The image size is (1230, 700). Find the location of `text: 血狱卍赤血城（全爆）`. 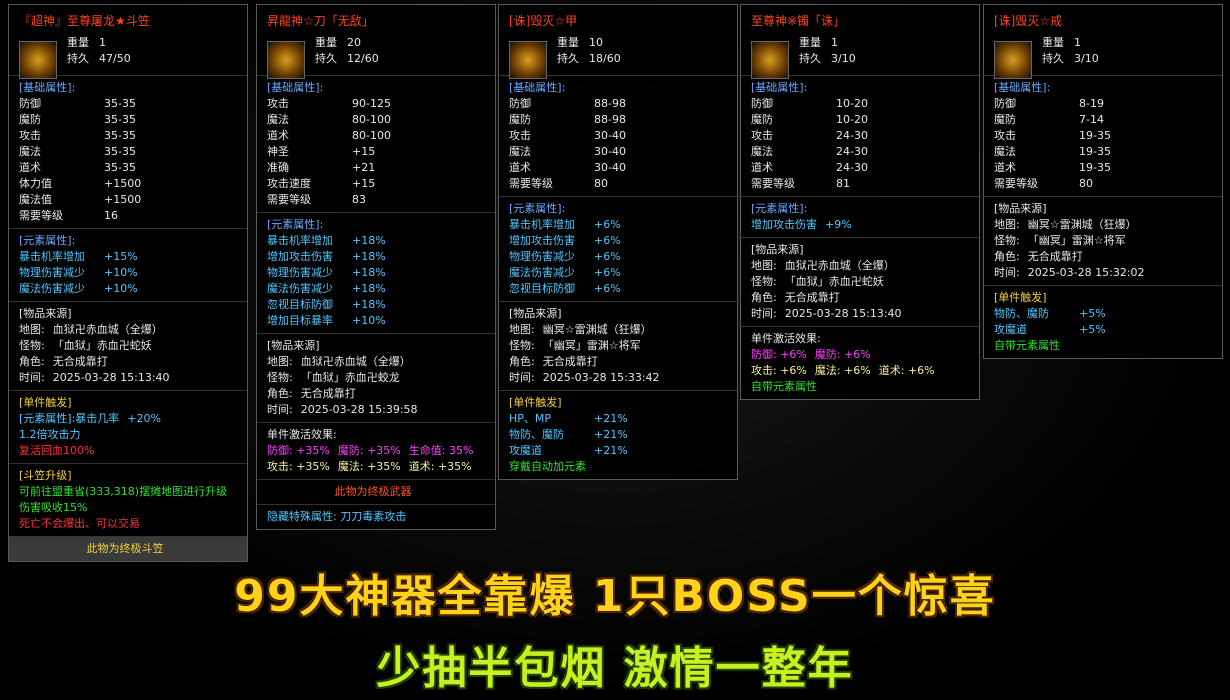

text: 血狱卍赤血城（全爆） is located at coordinates (107, 329).